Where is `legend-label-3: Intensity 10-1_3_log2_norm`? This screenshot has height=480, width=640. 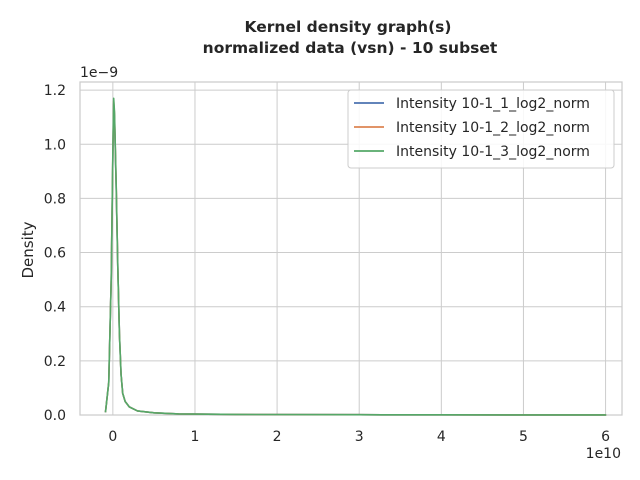 legend-label-3: Intensity 10-1_3_log2_norm is located at coordinates (493, 152).